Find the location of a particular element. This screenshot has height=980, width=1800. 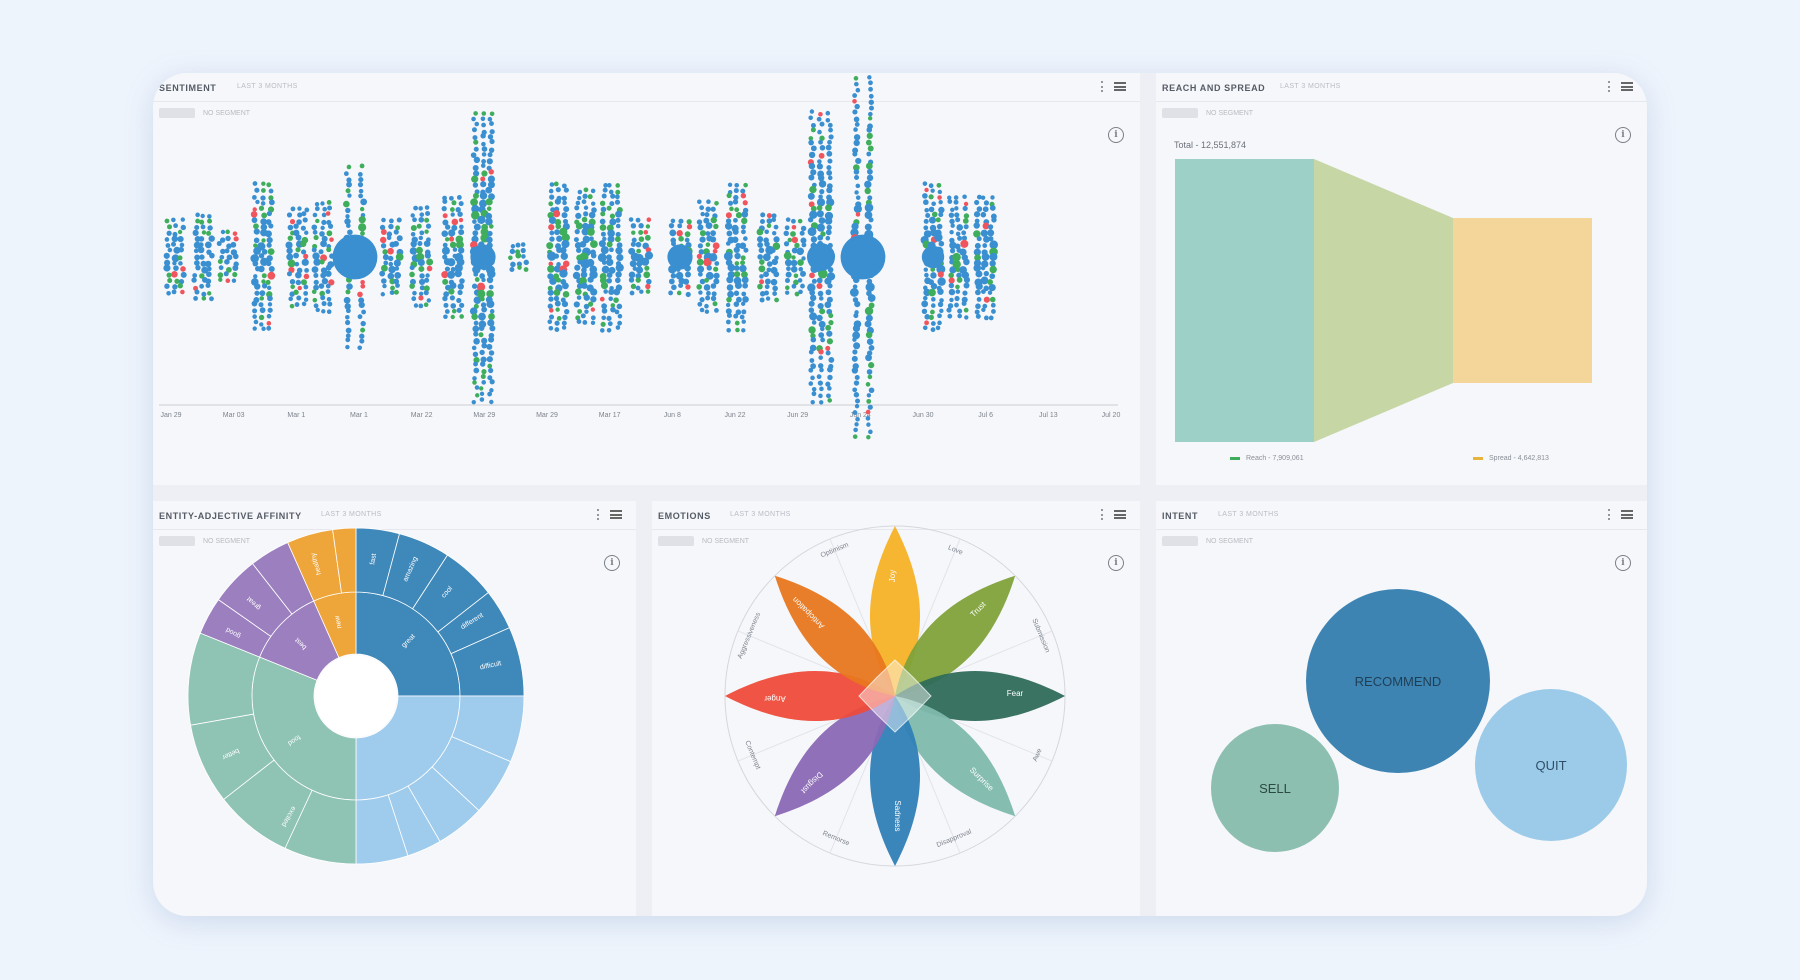

bubble-quit: QUIT is located at coordinates (1551, 765).